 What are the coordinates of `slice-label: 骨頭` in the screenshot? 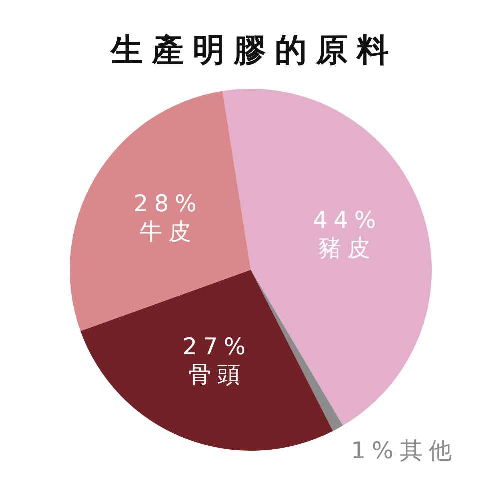 It's located at (217, 375).